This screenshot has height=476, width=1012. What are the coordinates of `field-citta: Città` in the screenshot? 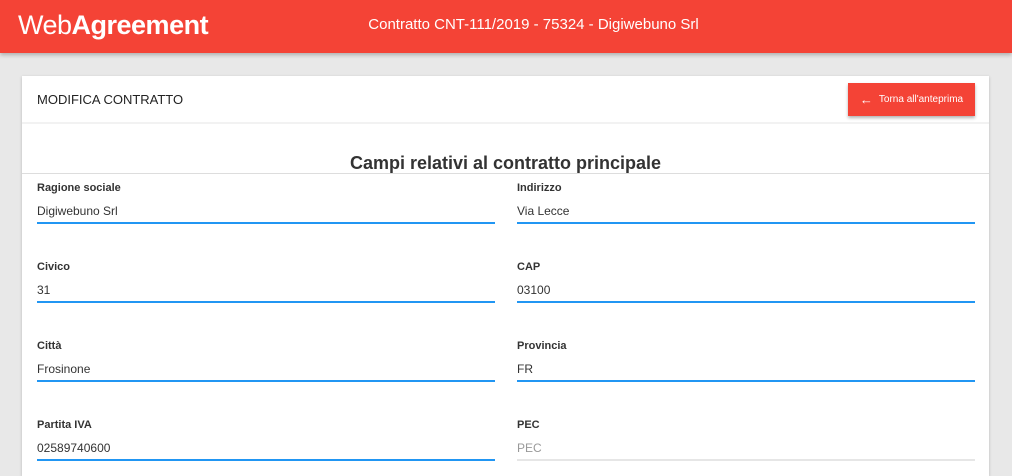 It's located at (266, 361).